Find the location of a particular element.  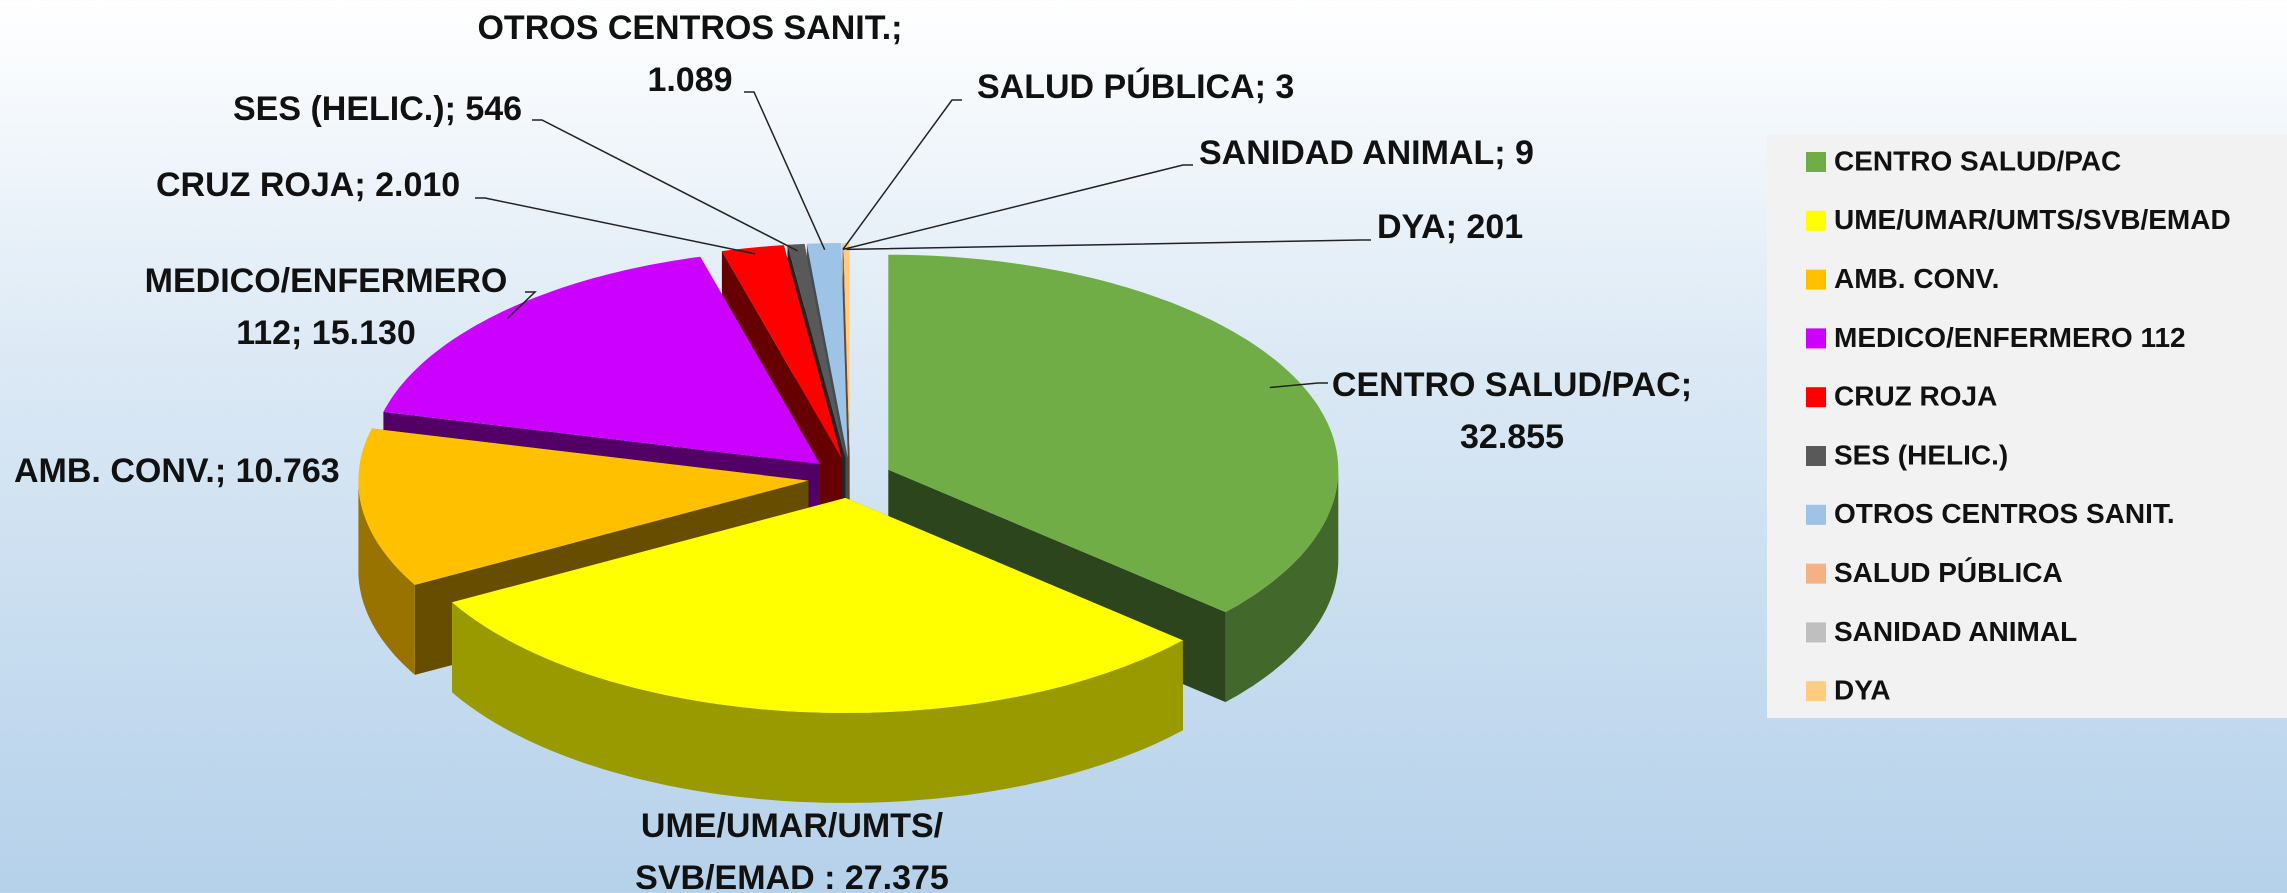

data-label: SALUD PÚBLICA; 3 is located at coordinates (1135, 87).